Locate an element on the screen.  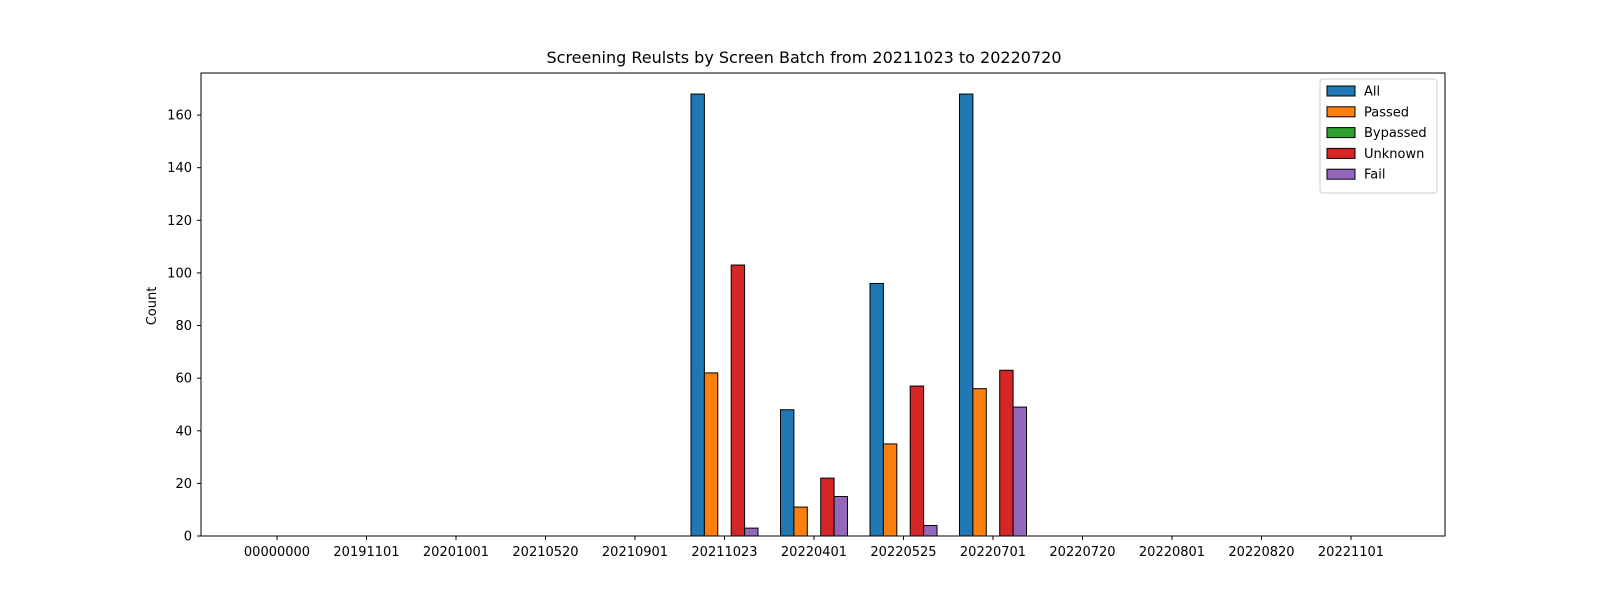
legend-swatch-bypassed is located at coordinates (1341, 133).